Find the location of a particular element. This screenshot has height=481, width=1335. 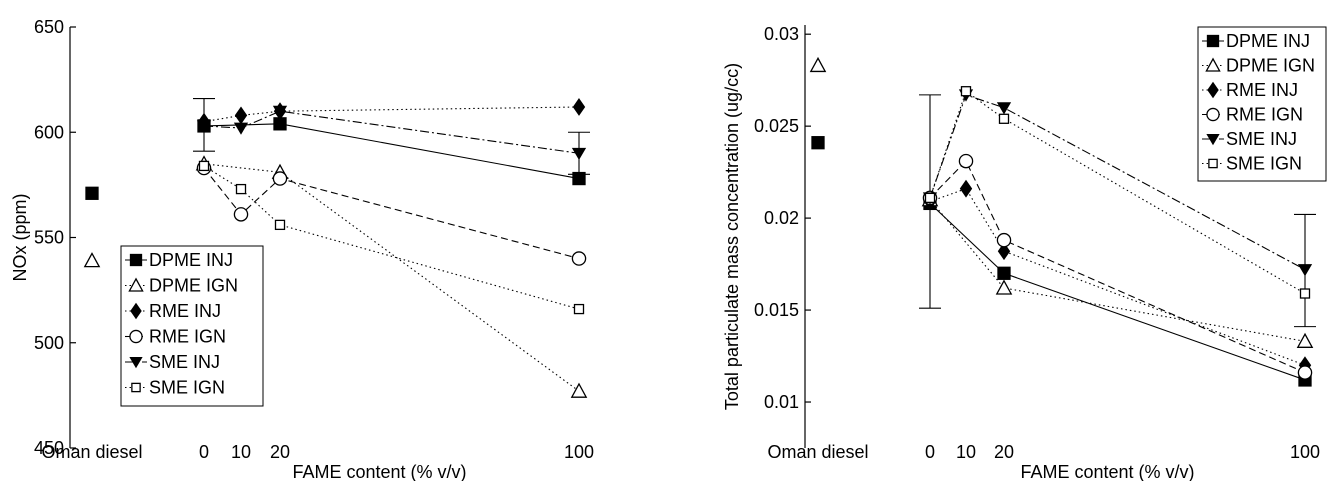

series-dpme-ign is located at coordinates (1117, 269).